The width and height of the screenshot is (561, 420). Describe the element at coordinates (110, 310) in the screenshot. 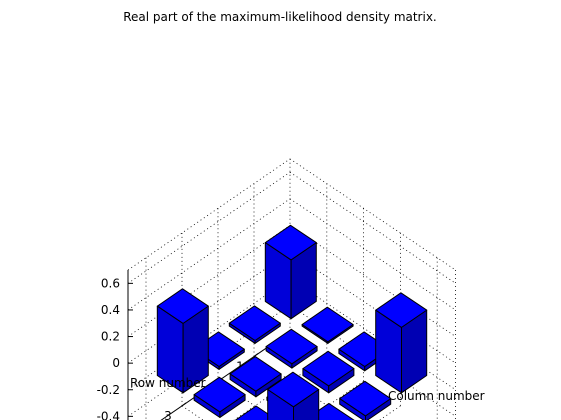

I see `z-tick-label: 0.4` at that location.